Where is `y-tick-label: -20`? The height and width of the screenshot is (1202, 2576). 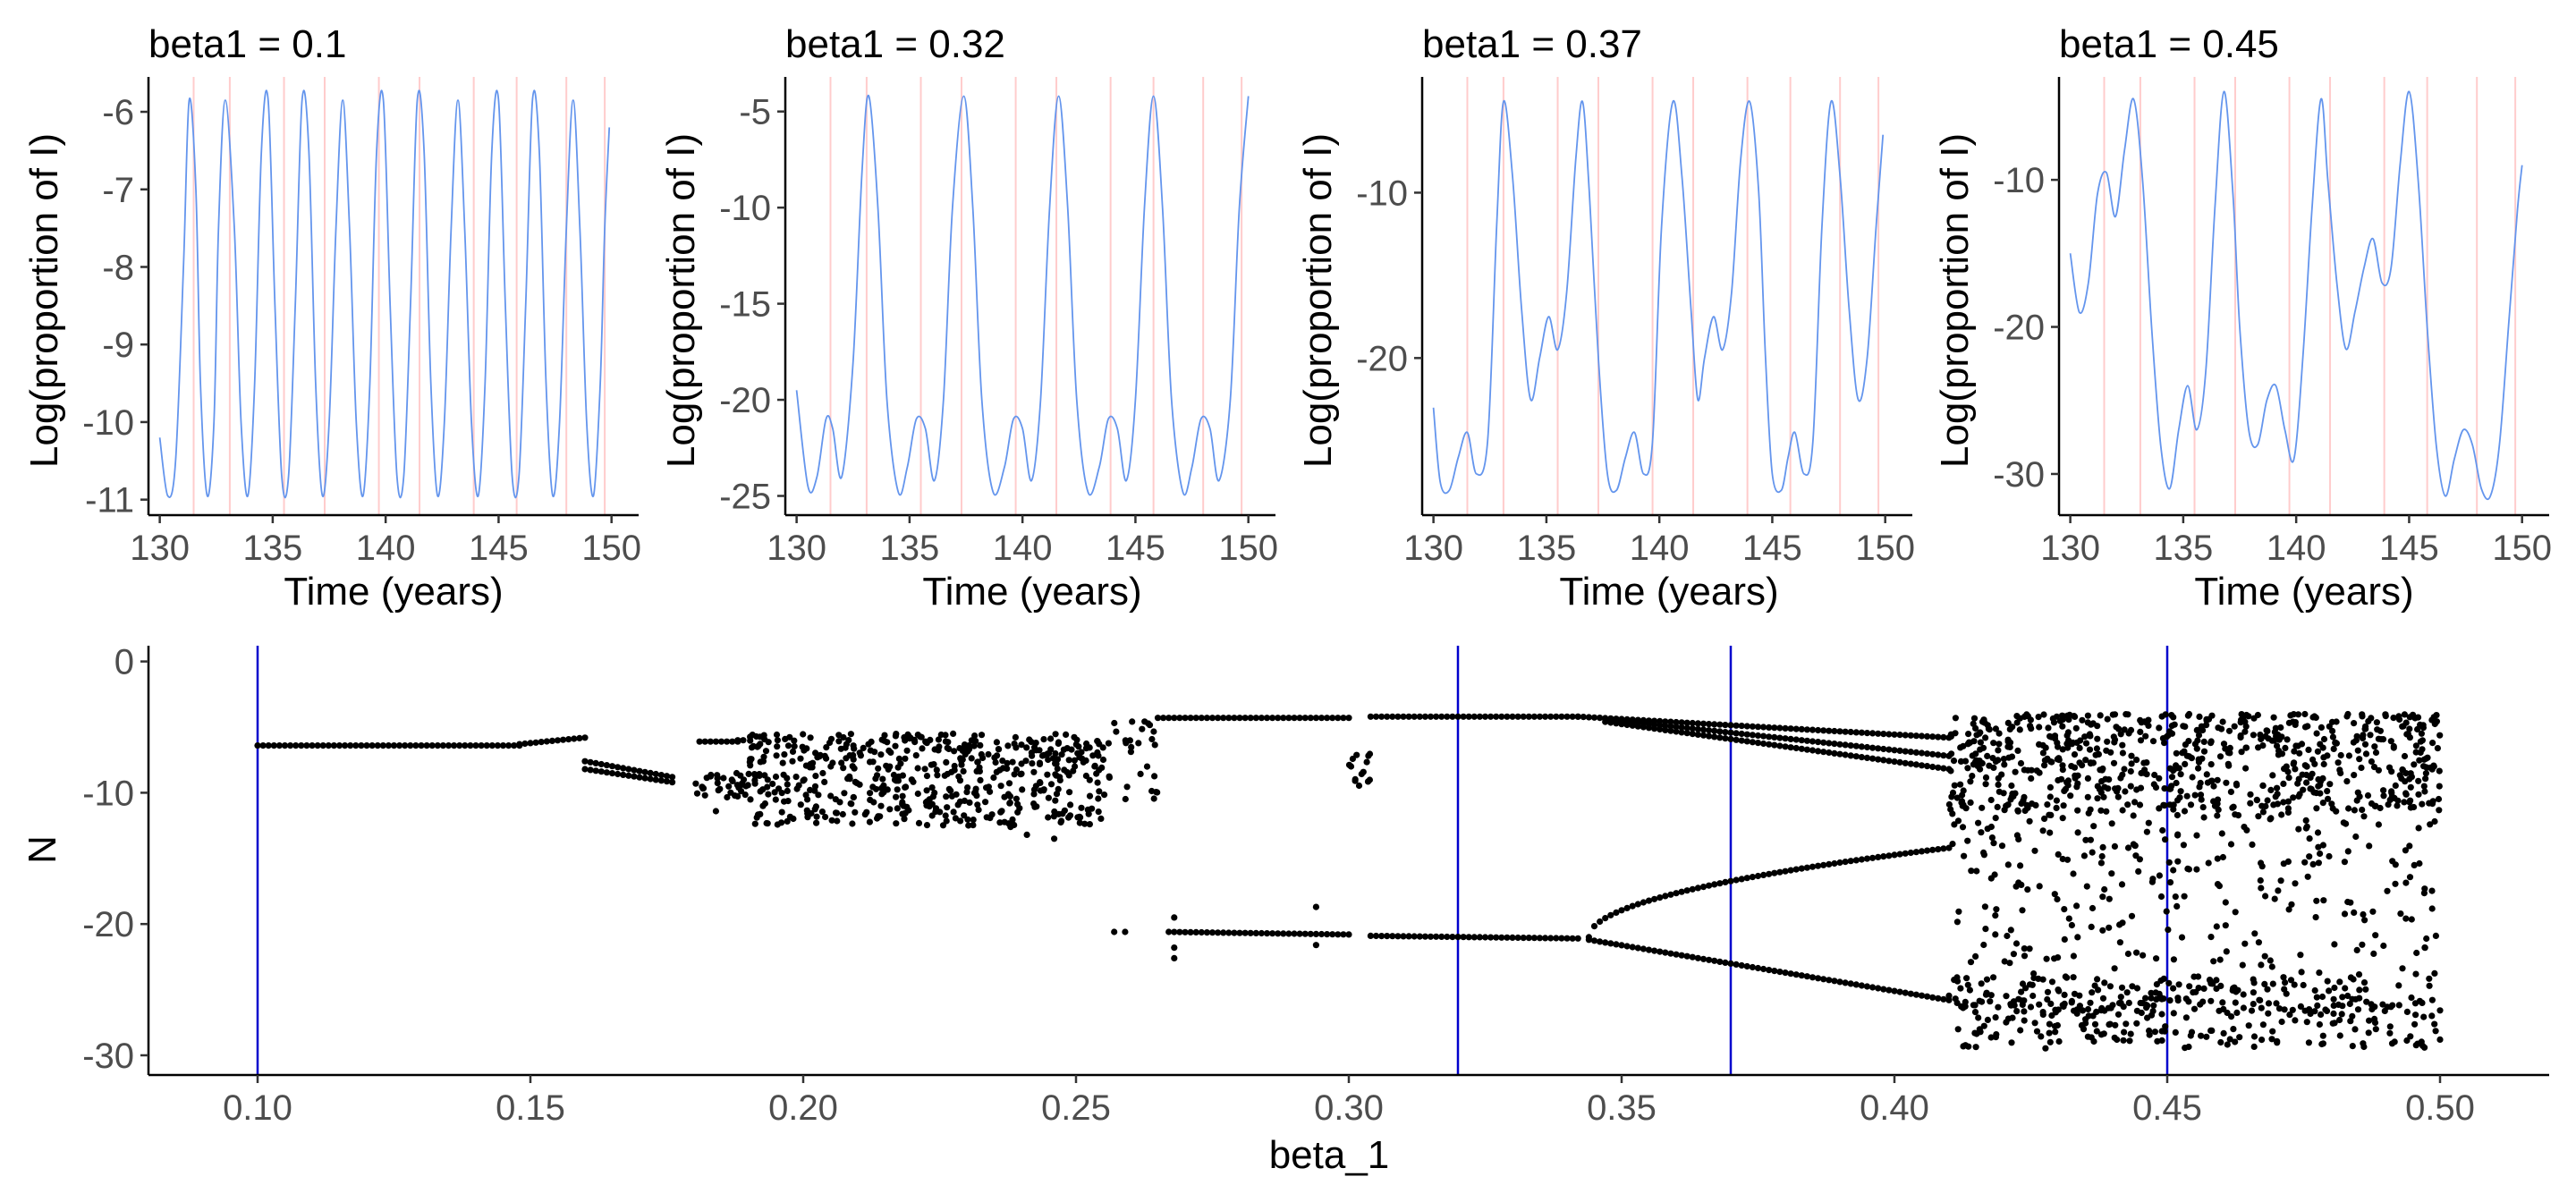 y-tick-label: -20 is located at coordinates (2019, 328).